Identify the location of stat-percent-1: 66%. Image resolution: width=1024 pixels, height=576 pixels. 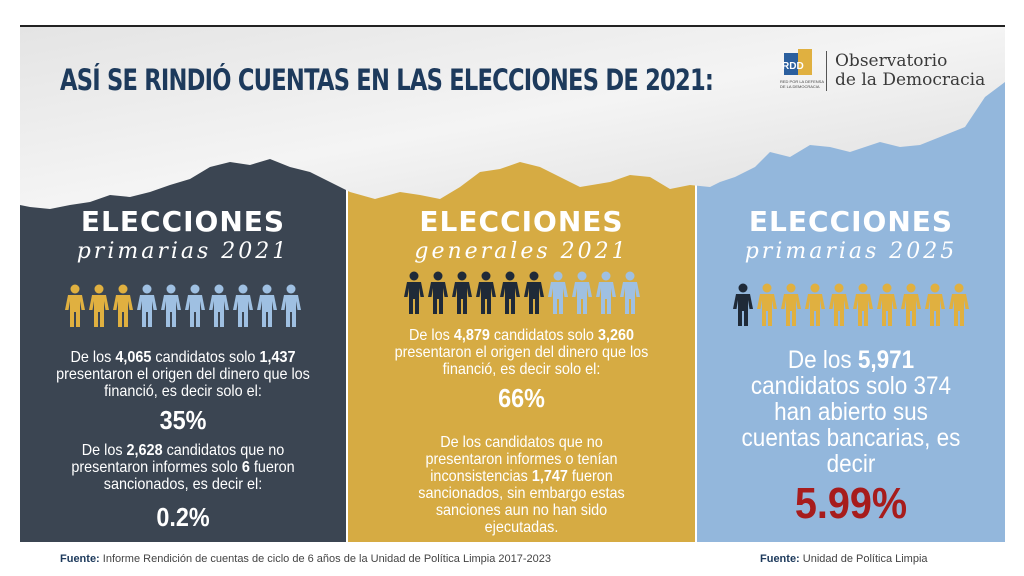
(521, 398).